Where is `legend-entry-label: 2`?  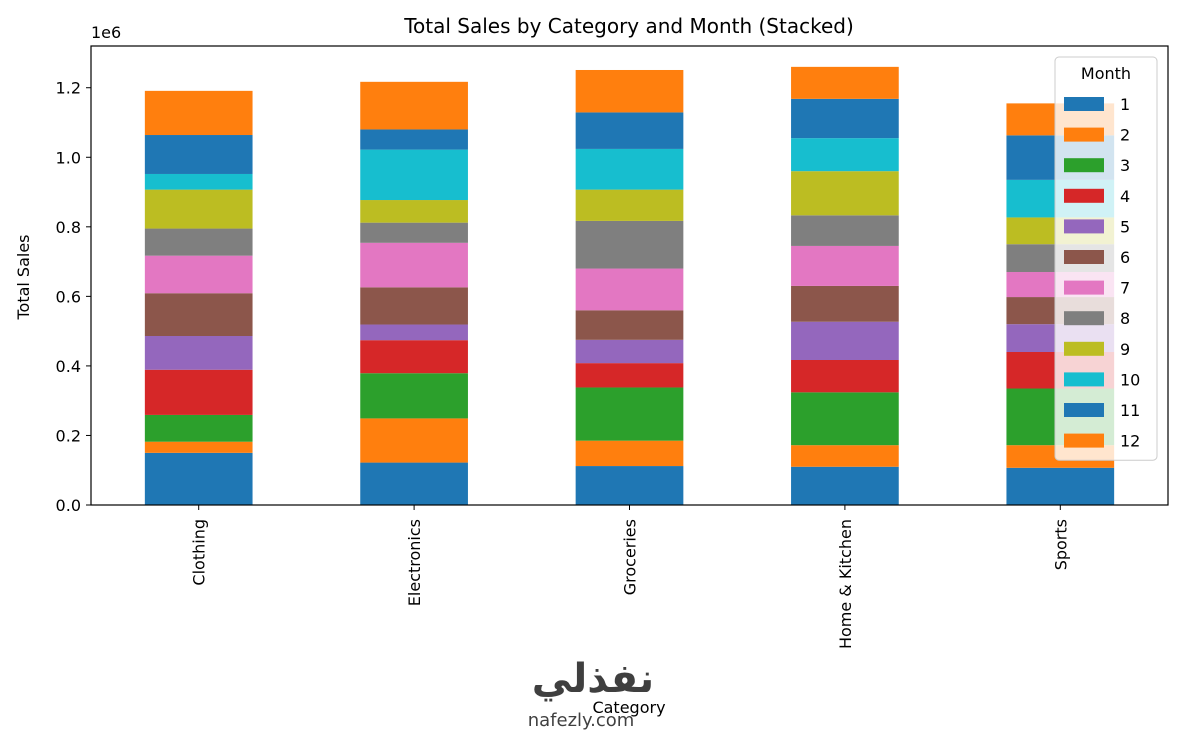 legend-entry-label: 2 is located at coordinates (1125, 135).